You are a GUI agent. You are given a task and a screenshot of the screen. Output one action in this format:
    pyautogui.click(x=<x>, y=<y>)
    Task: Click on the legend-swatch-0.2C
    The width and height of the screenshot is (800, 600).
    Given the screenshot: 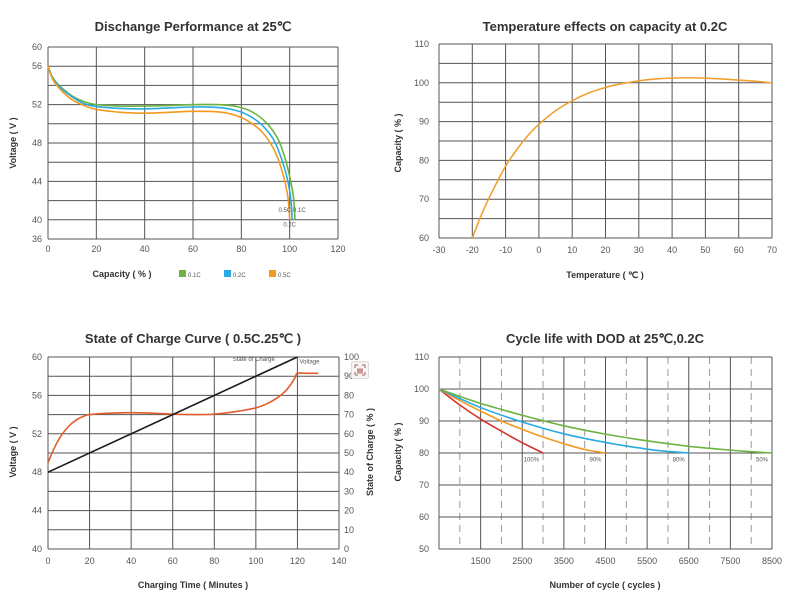 What is the action you would take?
    pyautogui.click(x=227, y=273)
    